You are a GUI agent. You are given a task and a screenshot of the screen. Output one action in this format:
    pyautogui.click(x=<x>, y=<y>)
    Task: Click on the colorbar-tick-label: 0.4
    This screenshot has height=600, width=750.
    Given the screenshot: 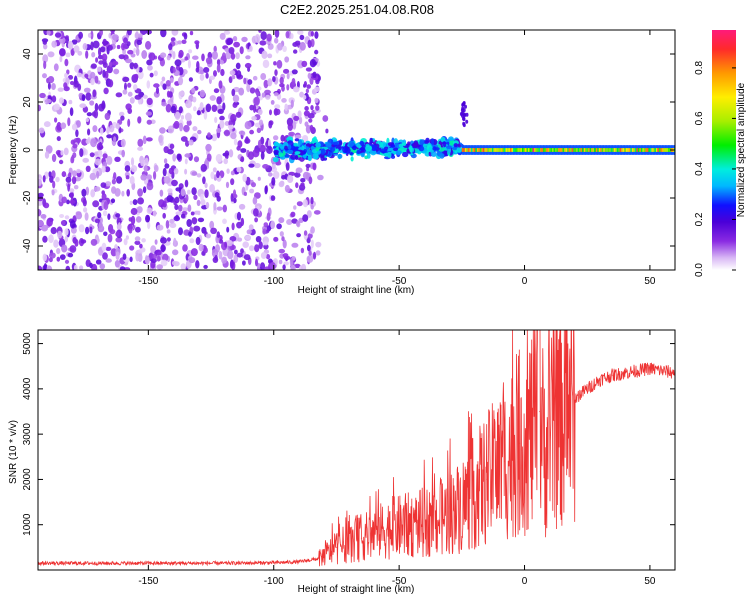 What is the action you would take?
    pyautogui.click(x=699, y=169)
    